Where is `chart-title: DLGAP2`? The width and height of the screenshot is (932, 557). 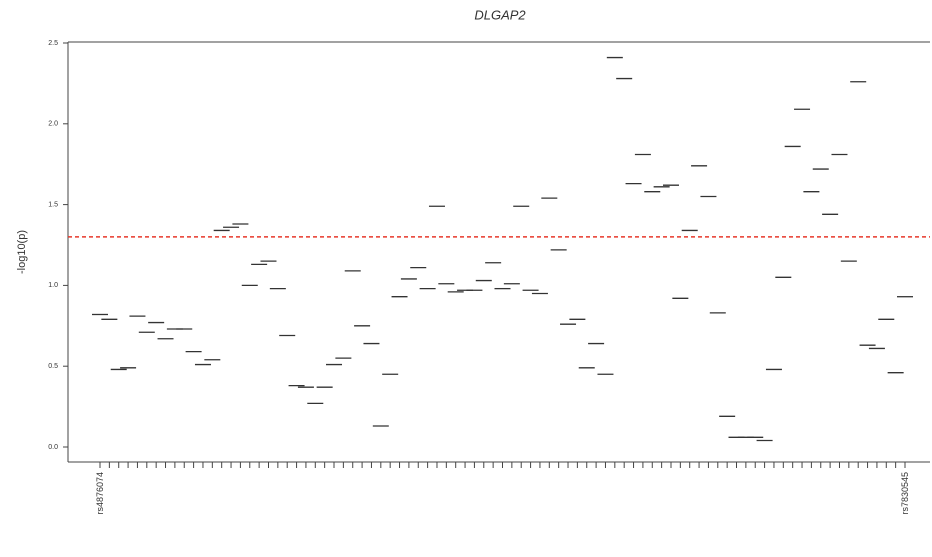 chart-title: DLGAP2 is located at coordinates (500, 14).